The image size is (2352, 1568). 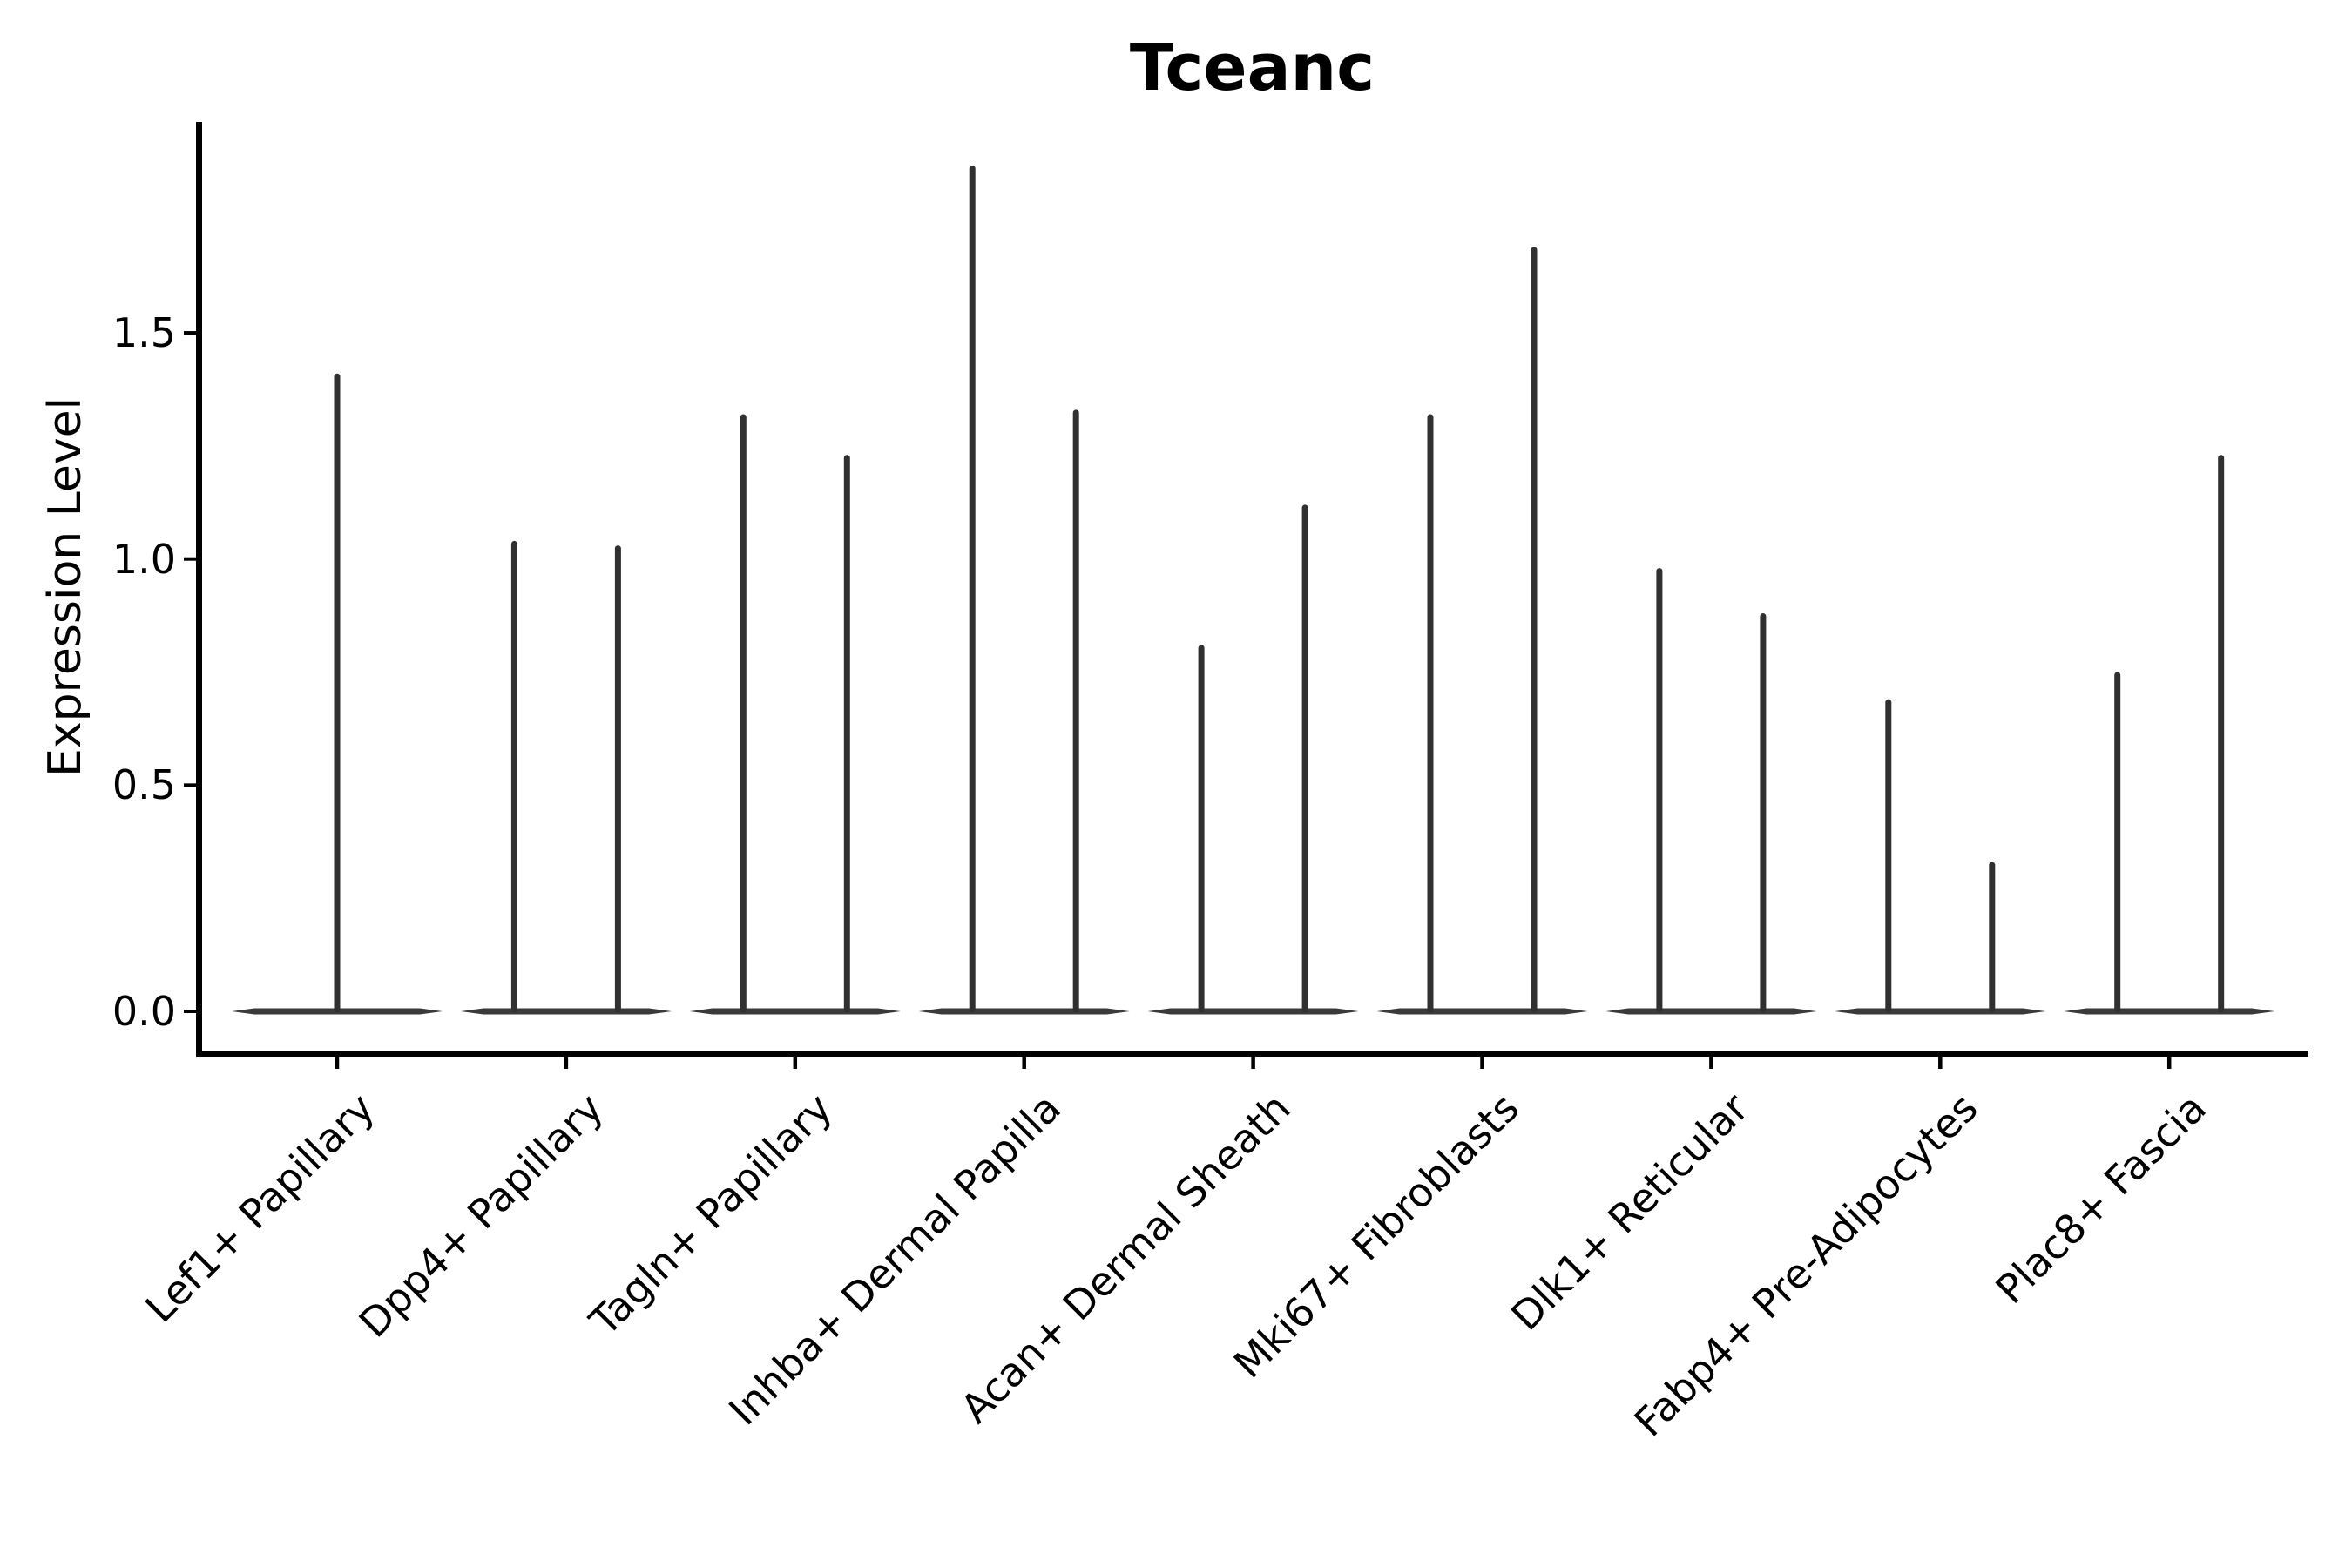 What do you see at coordinates (144, 1012) in the screenshot?
I see `y-tick-label: 0.0` at bounding box center [144, 1012].